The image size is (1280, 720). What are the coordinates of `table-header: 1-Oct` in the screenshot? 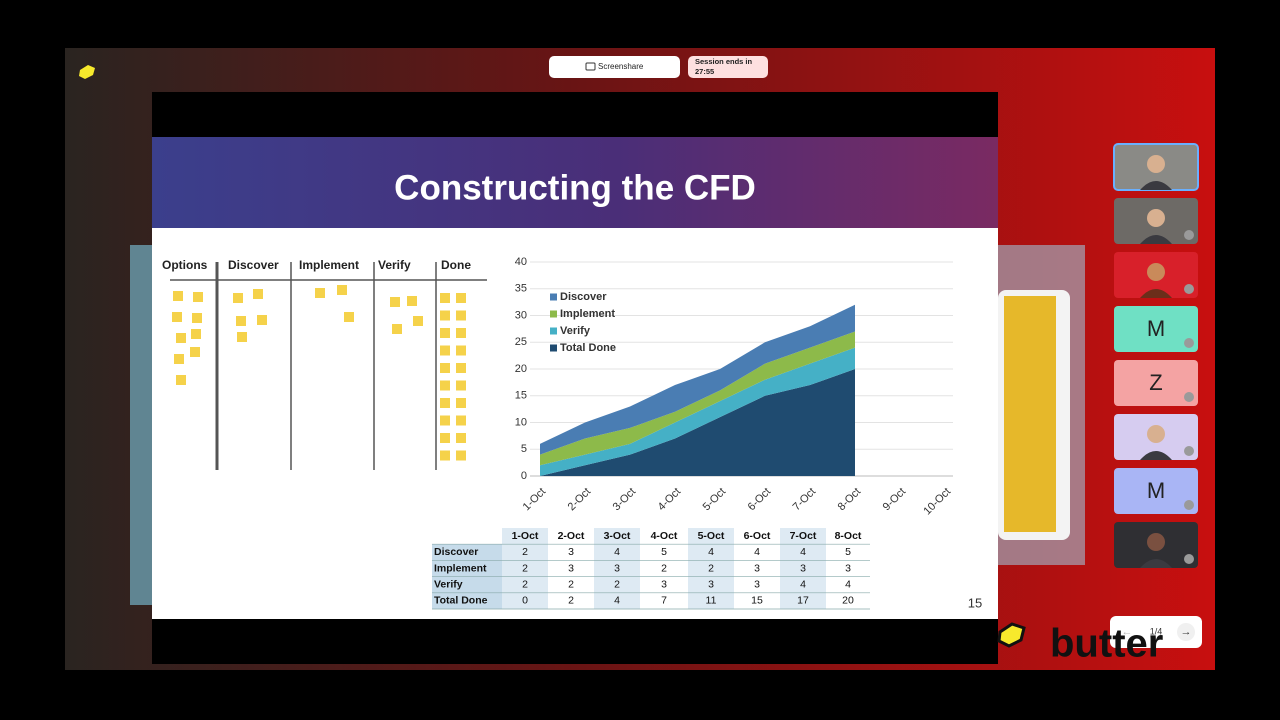 It's located at (525, 536).